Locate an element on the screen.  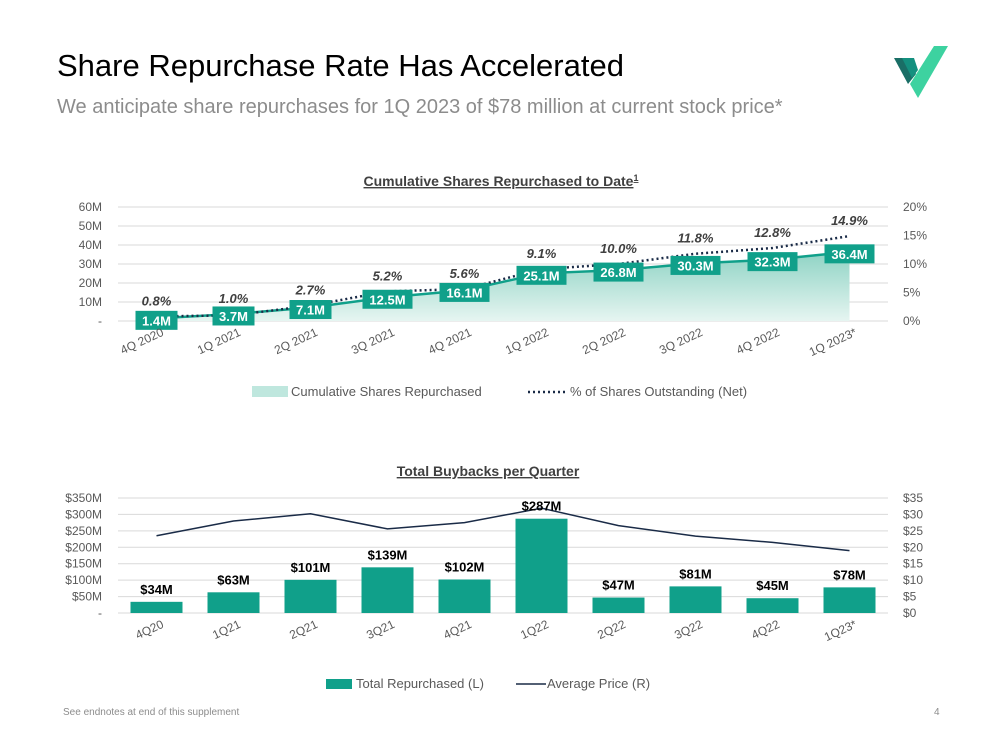
category-label: 2Q22 is located at coordinates (611, 629).